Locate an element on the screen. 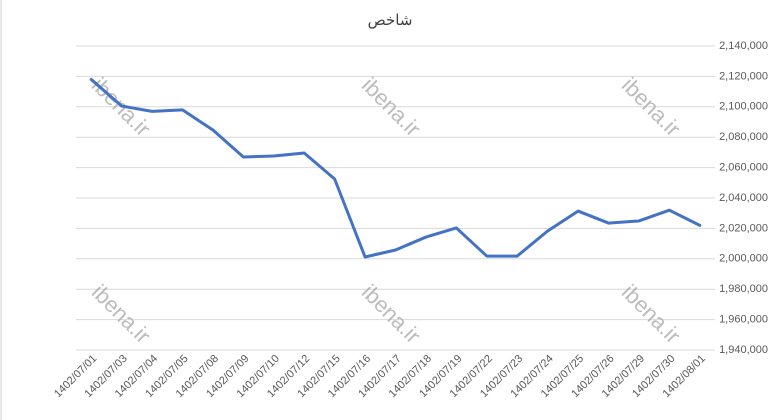 Image resolution: width=779 pixels, height=420 pixels. y-tick-label: 1,960,000 is located at coordinates (743, 320).